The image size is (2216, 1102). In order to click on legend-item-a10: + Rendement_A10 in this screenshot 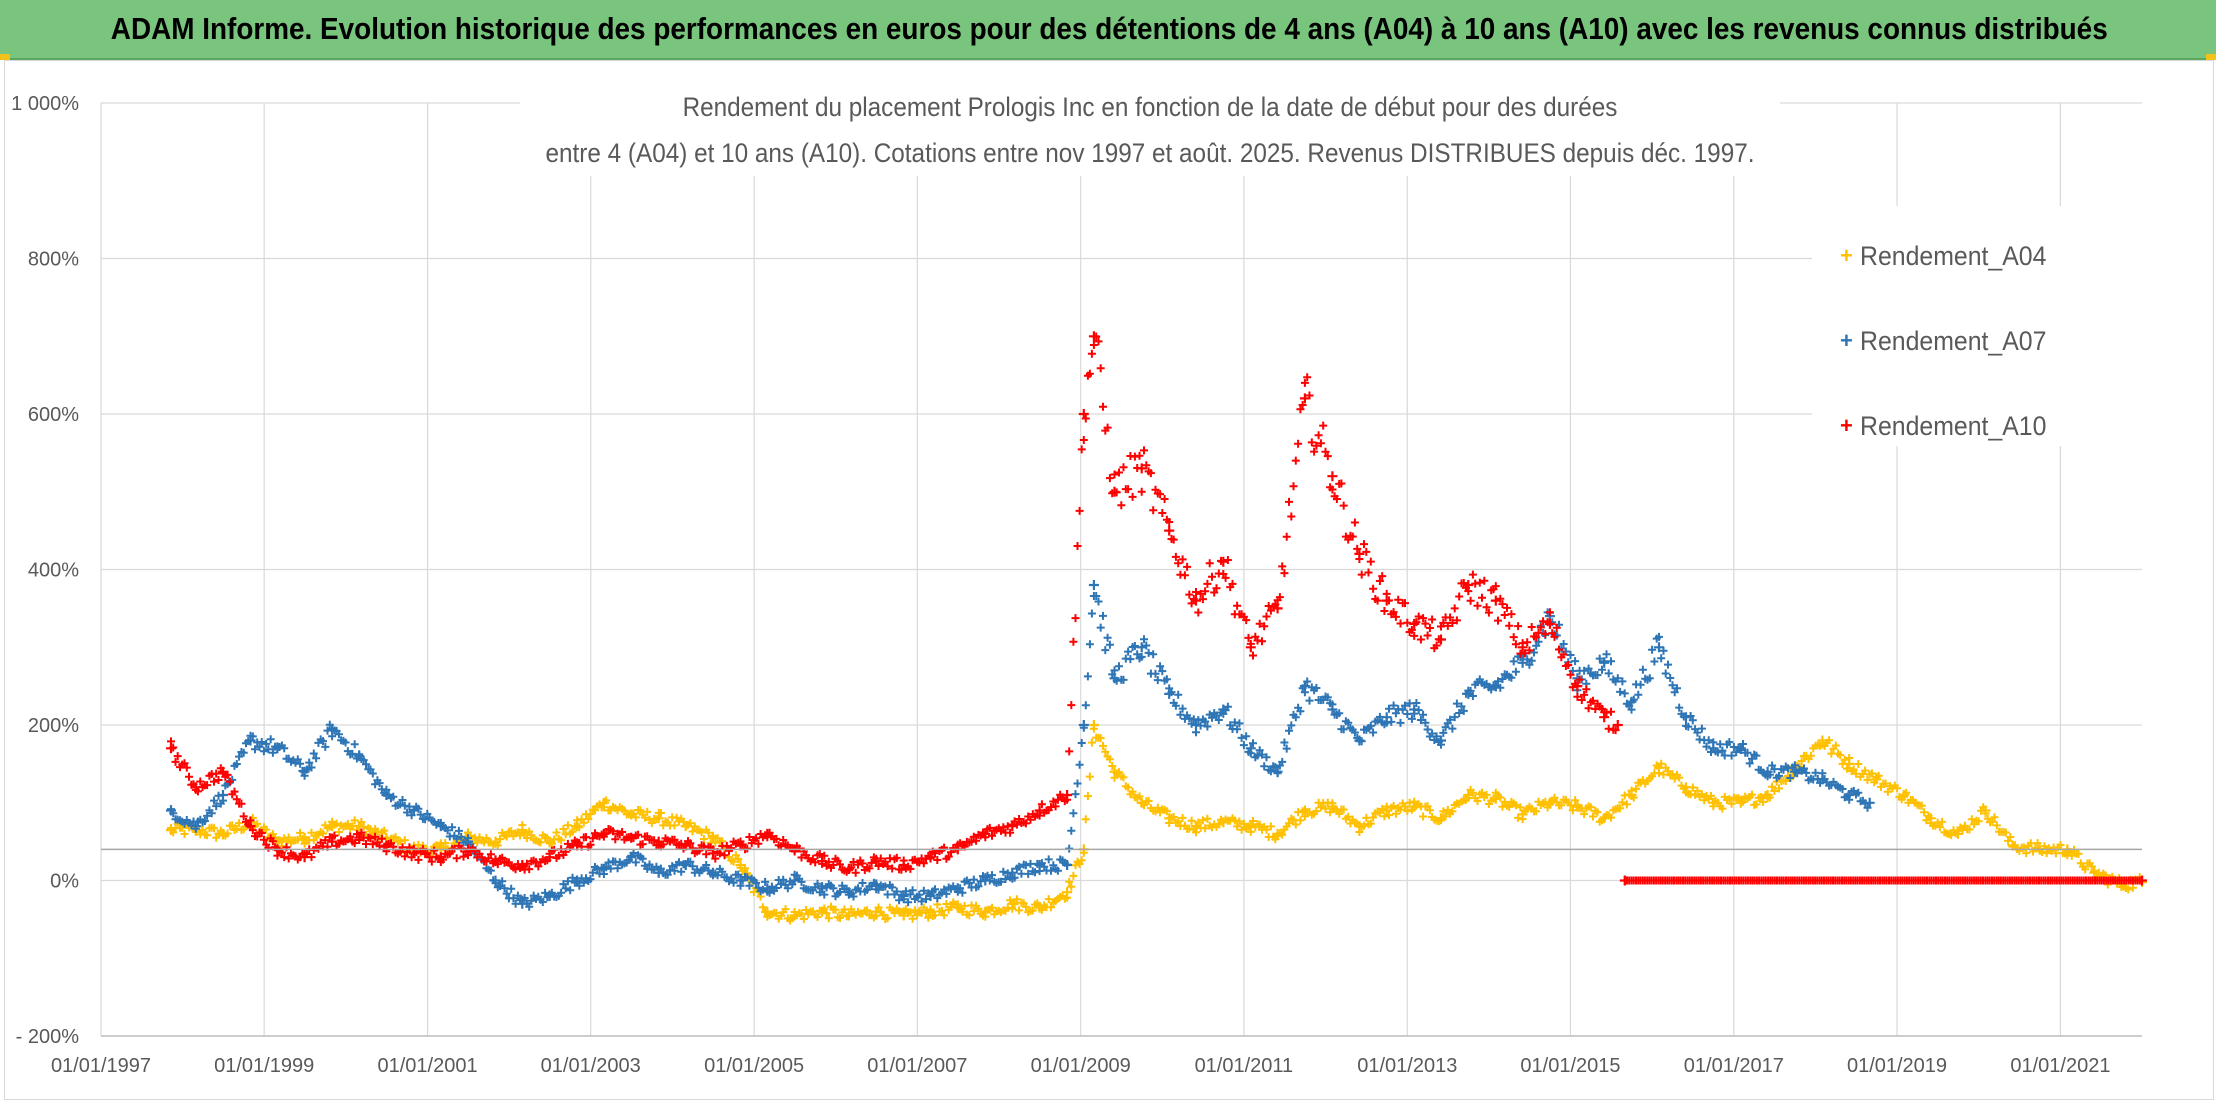, I will do `click(1951, 426)`.